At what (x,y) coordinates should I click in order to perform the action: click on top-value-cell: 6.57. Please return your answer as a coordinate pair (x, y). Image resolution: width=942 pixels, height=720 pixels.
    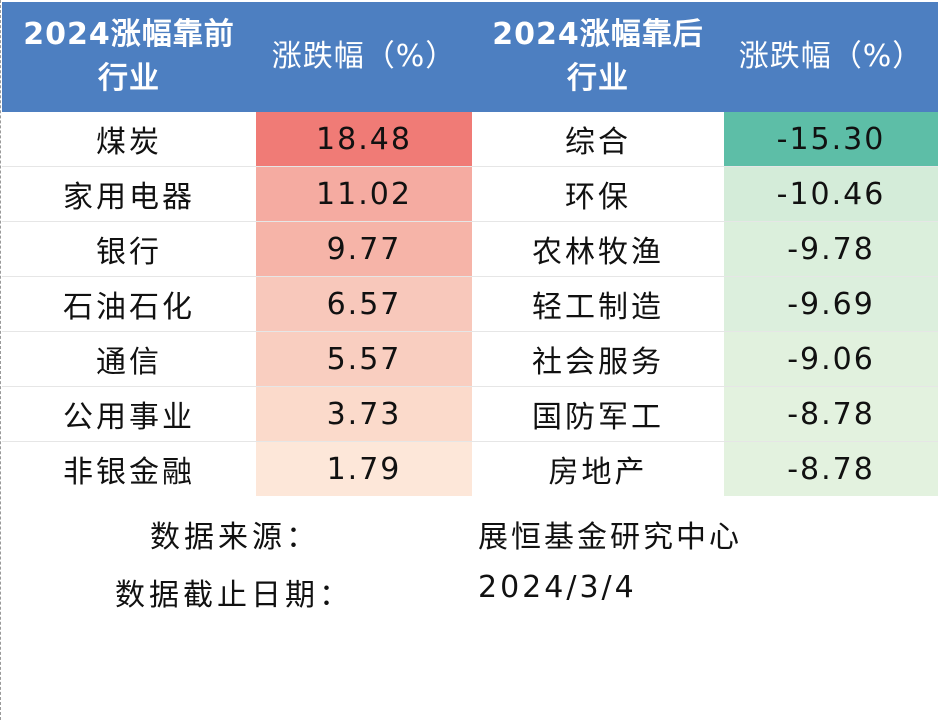
    Looking at the image, I should click on (364, 304).